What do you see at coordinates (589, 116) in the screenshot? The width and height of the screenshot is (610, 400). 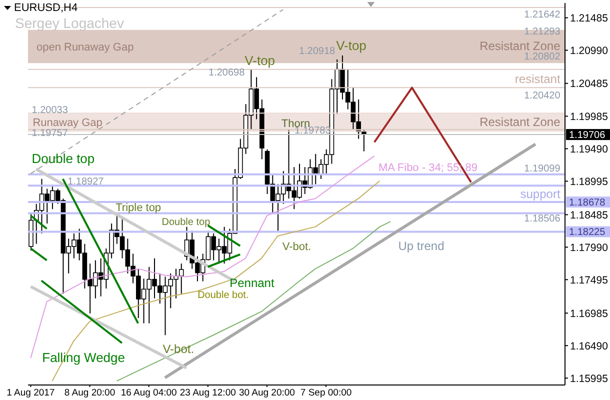 I see `y-tick-label: 1.19985` at bounding box center [589, 116].